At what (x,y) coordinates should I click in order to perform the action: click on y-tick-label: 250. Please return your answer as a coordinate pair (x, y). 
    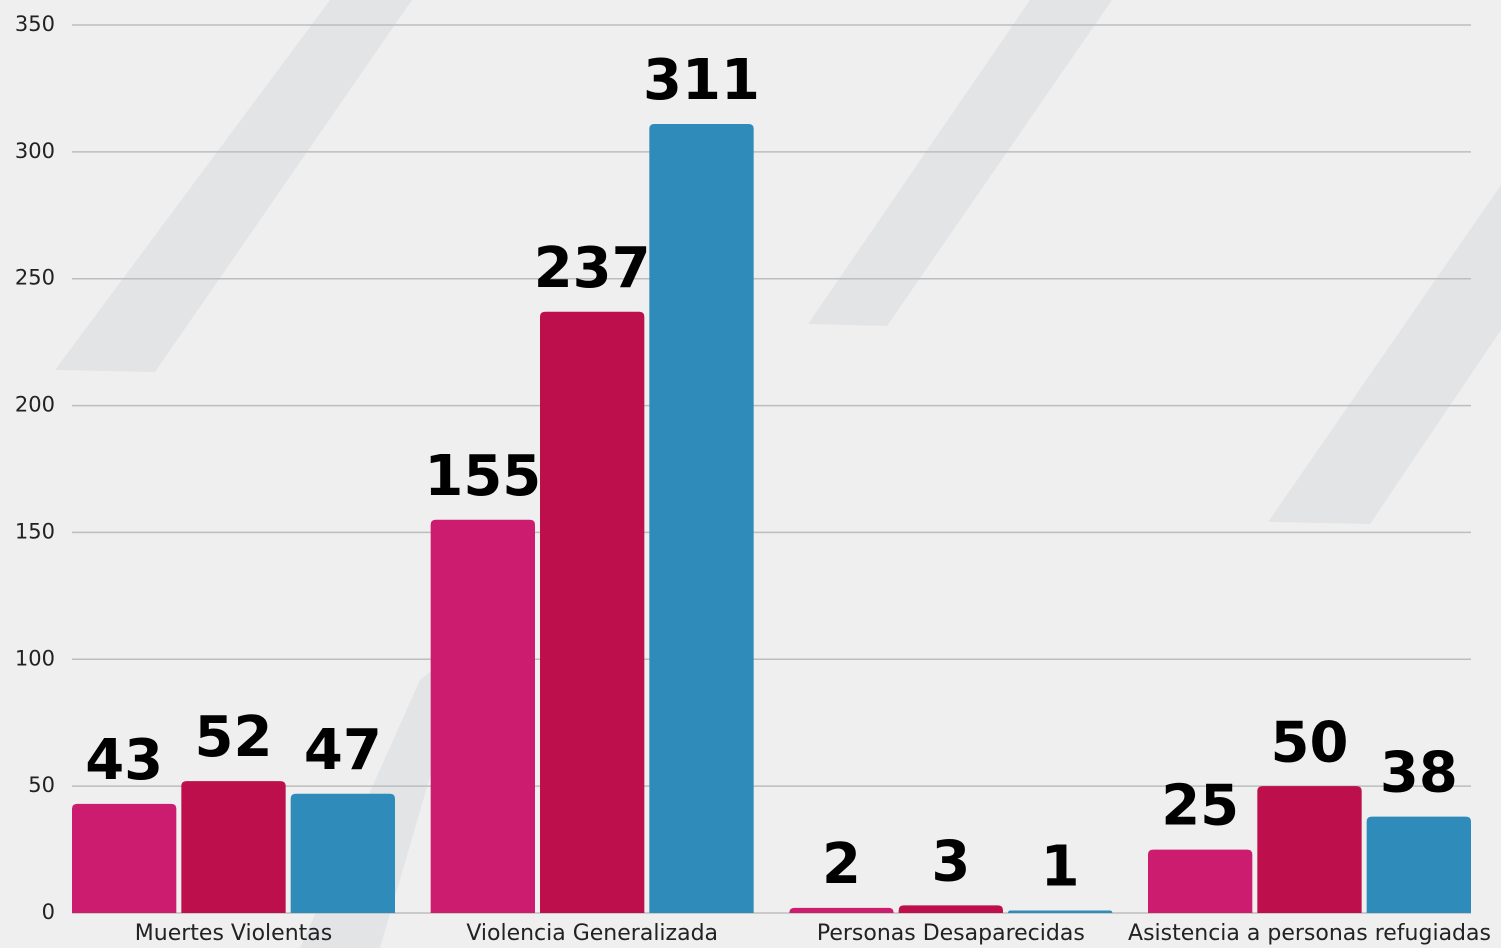
    Looking at the image, I should click on (35, 278).